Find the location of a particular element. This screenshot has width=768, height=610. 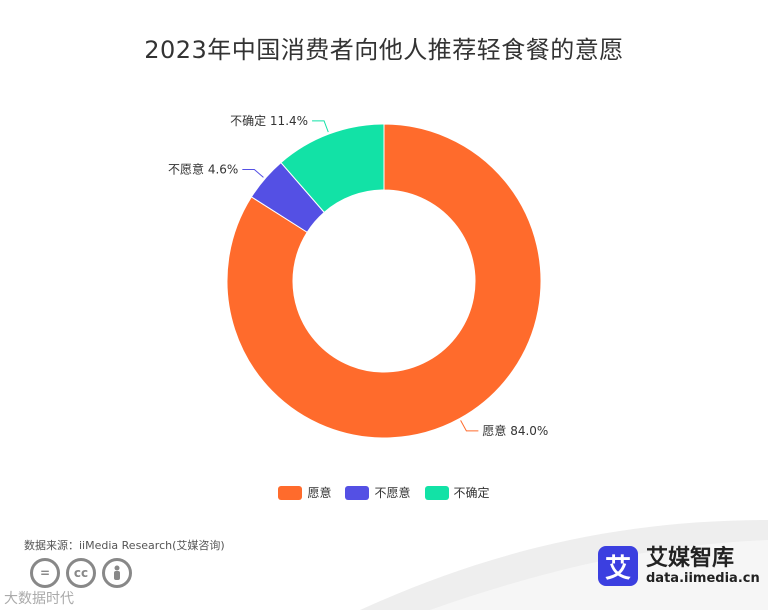

chart-title: 2023年中国消费者向他人推荐轻食餐的意愿 is located at coordinates (384, 50).